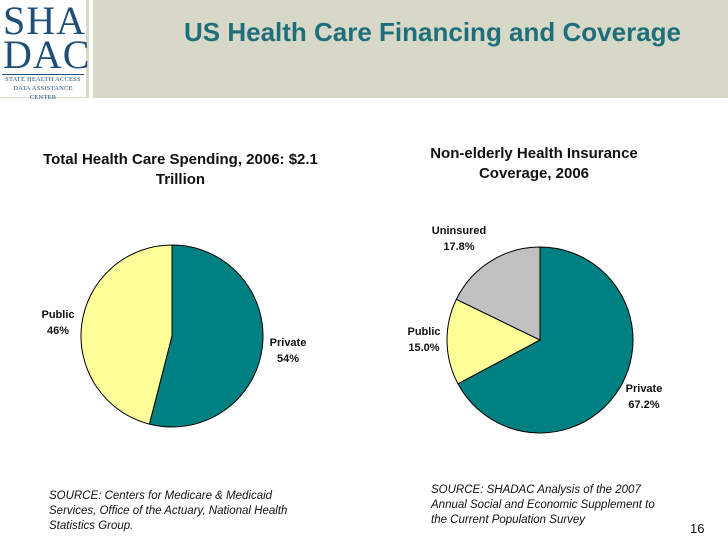 The image size is (728, 546). I want to click on logo-subtitle-1: STATE HEALTH ACCESS, so click(43, 79).